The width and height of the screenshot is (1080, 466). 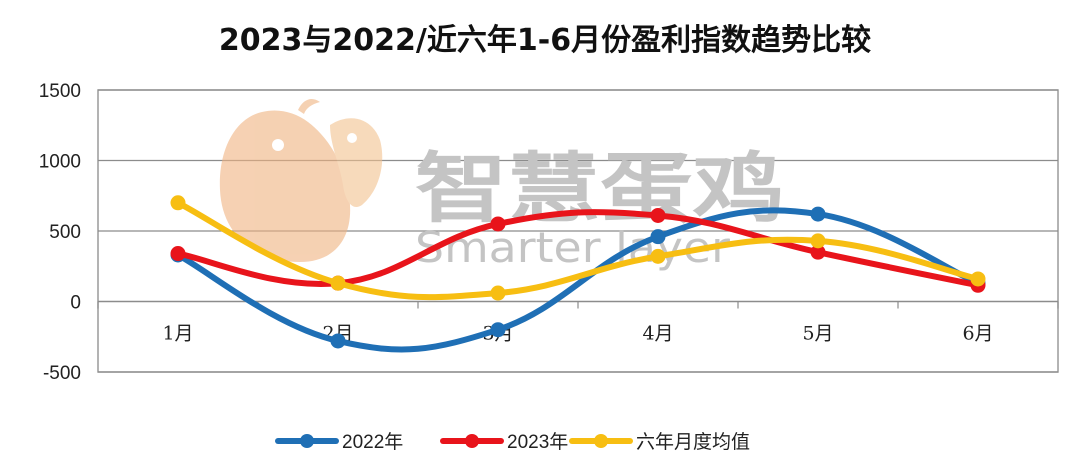 I want to click on legend-label: 2023年, so click(x=537, y=442).